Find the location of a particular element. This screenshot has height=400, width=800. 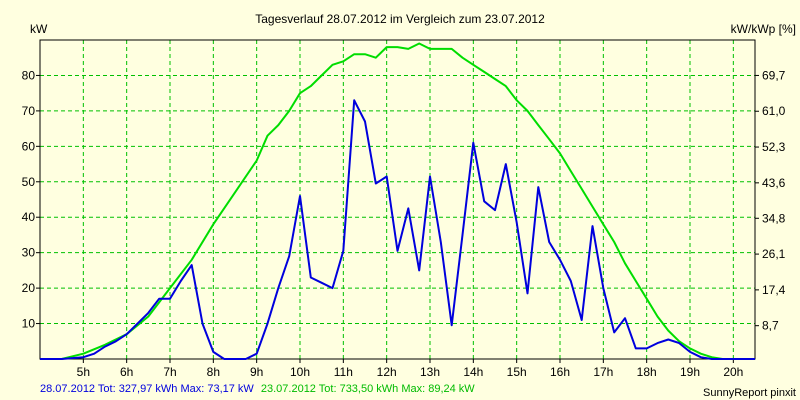

x-tick-label: 15h is located at coordinates (517, 372).